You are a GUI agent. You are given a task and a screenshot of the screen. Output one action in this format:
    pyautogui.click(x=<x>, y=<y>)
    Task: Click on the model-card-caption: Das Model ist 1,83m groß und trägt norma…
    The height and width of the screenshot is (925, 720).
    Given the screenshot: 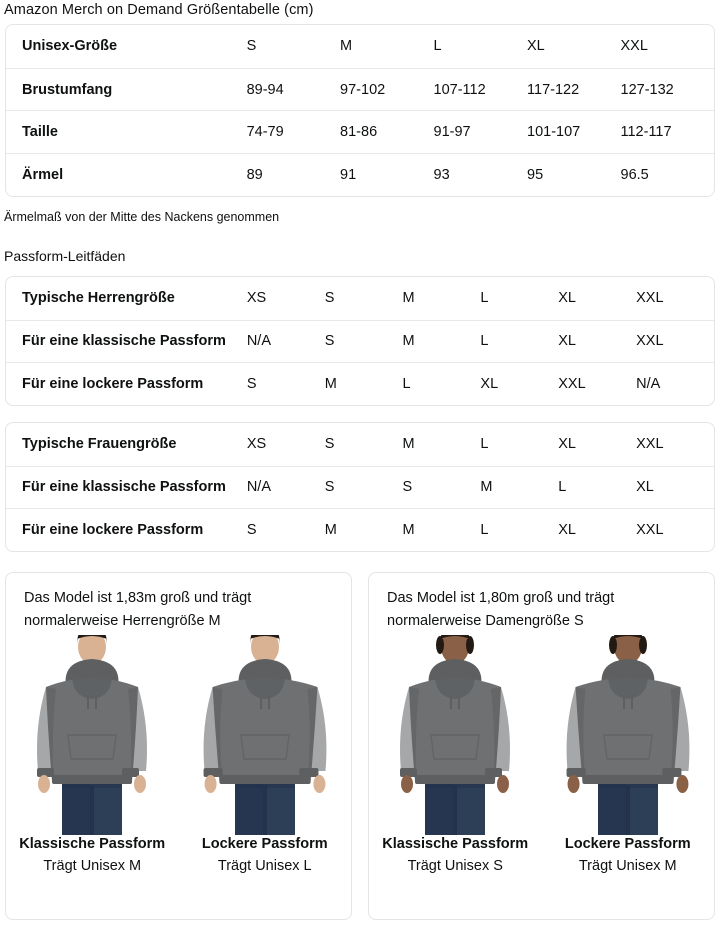 What is the action you would take?
    pyautogui.click(x=138, y=609)
    